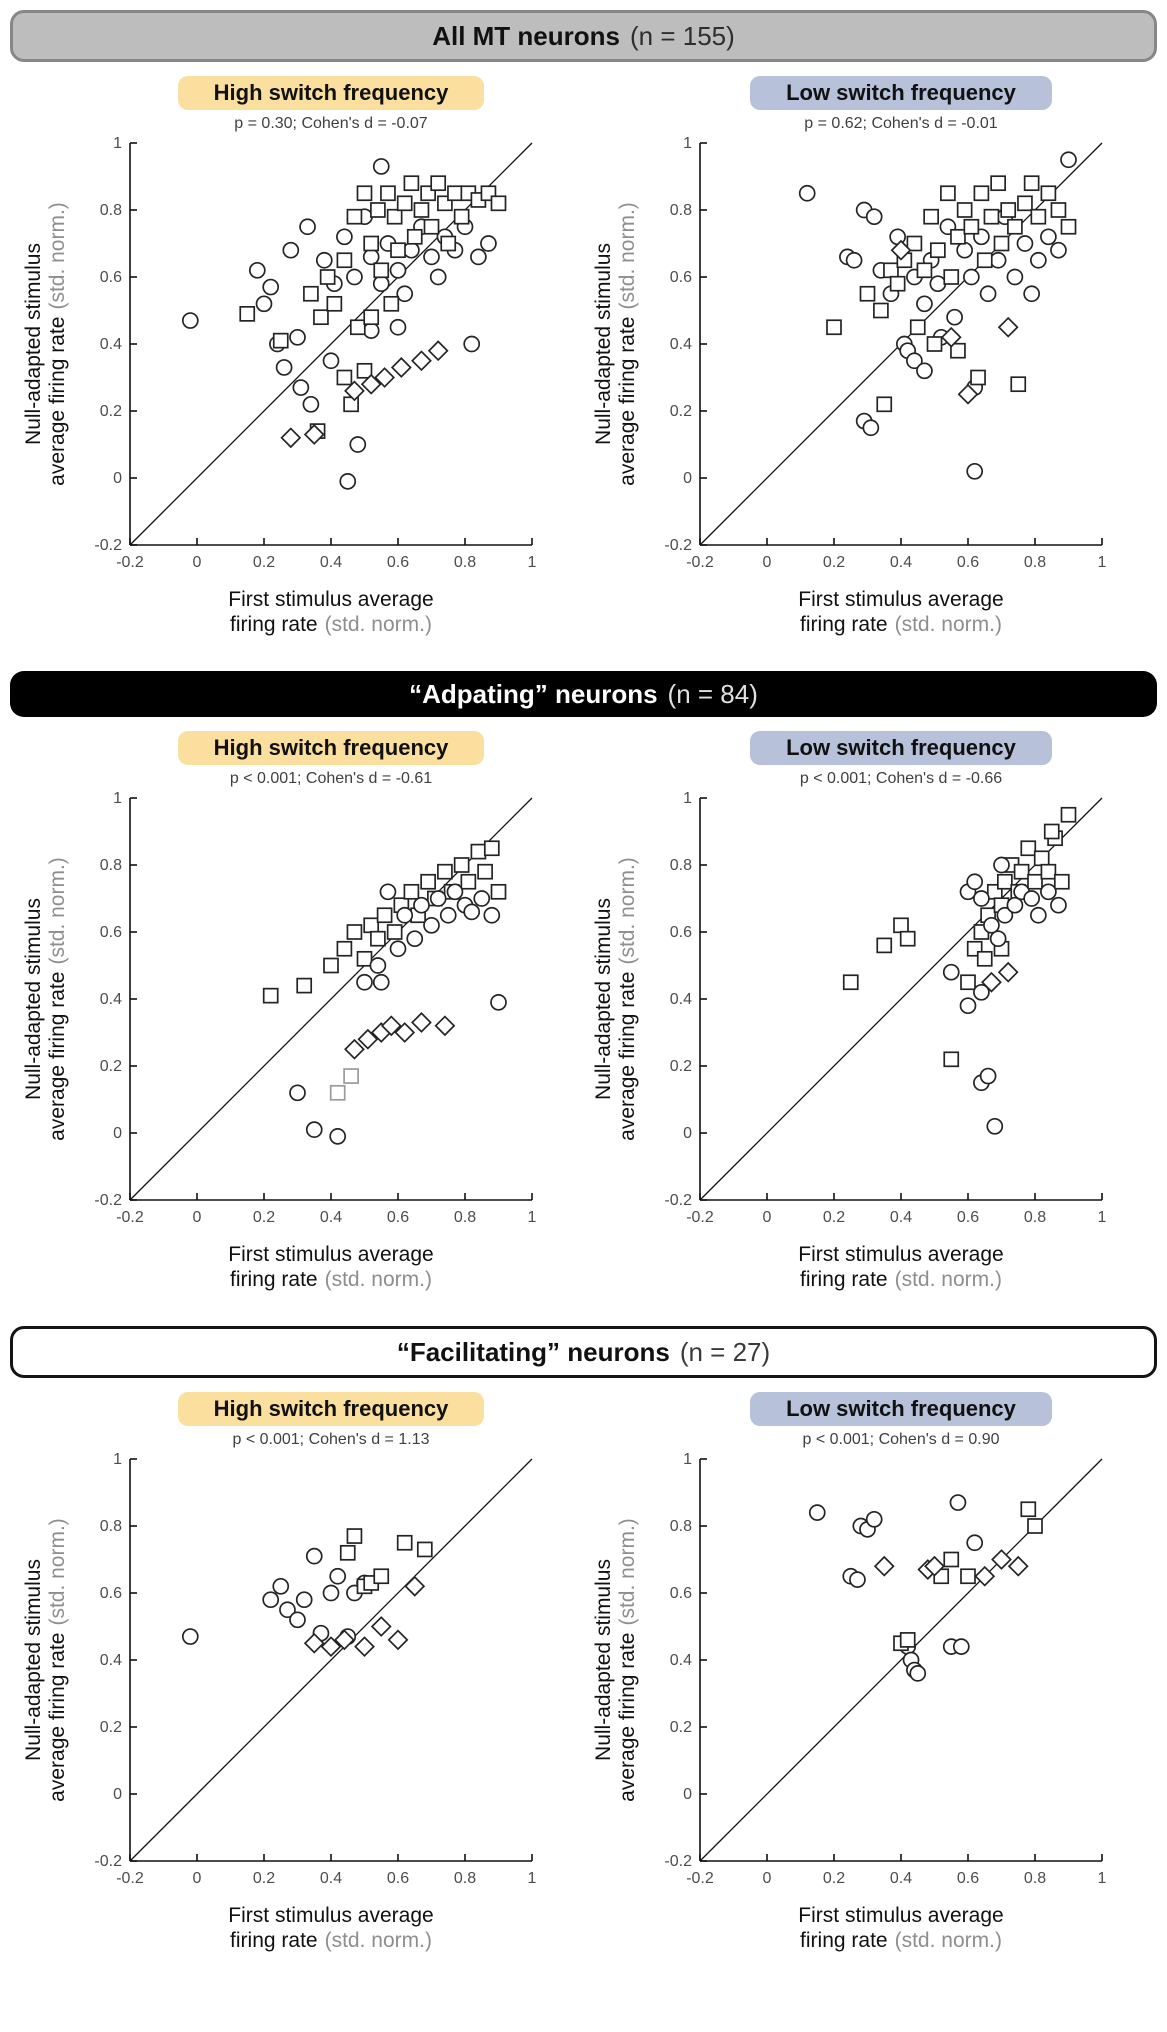 Image resolution: width=1167 pixels, height=2032 pixels. I want to click on stats-text: p < 0.001; Cohen's d = -0.66, so click(901, 778).